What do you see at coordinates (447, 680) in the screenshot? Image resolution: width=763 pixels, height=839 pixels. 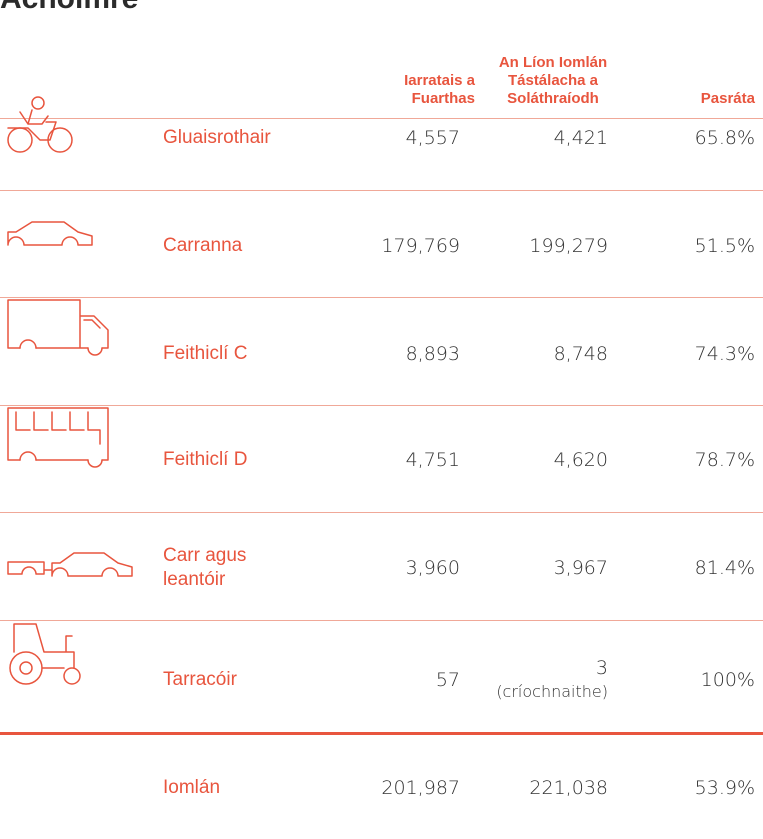 I see `received-value: 57` at bounding box center [447, 680].